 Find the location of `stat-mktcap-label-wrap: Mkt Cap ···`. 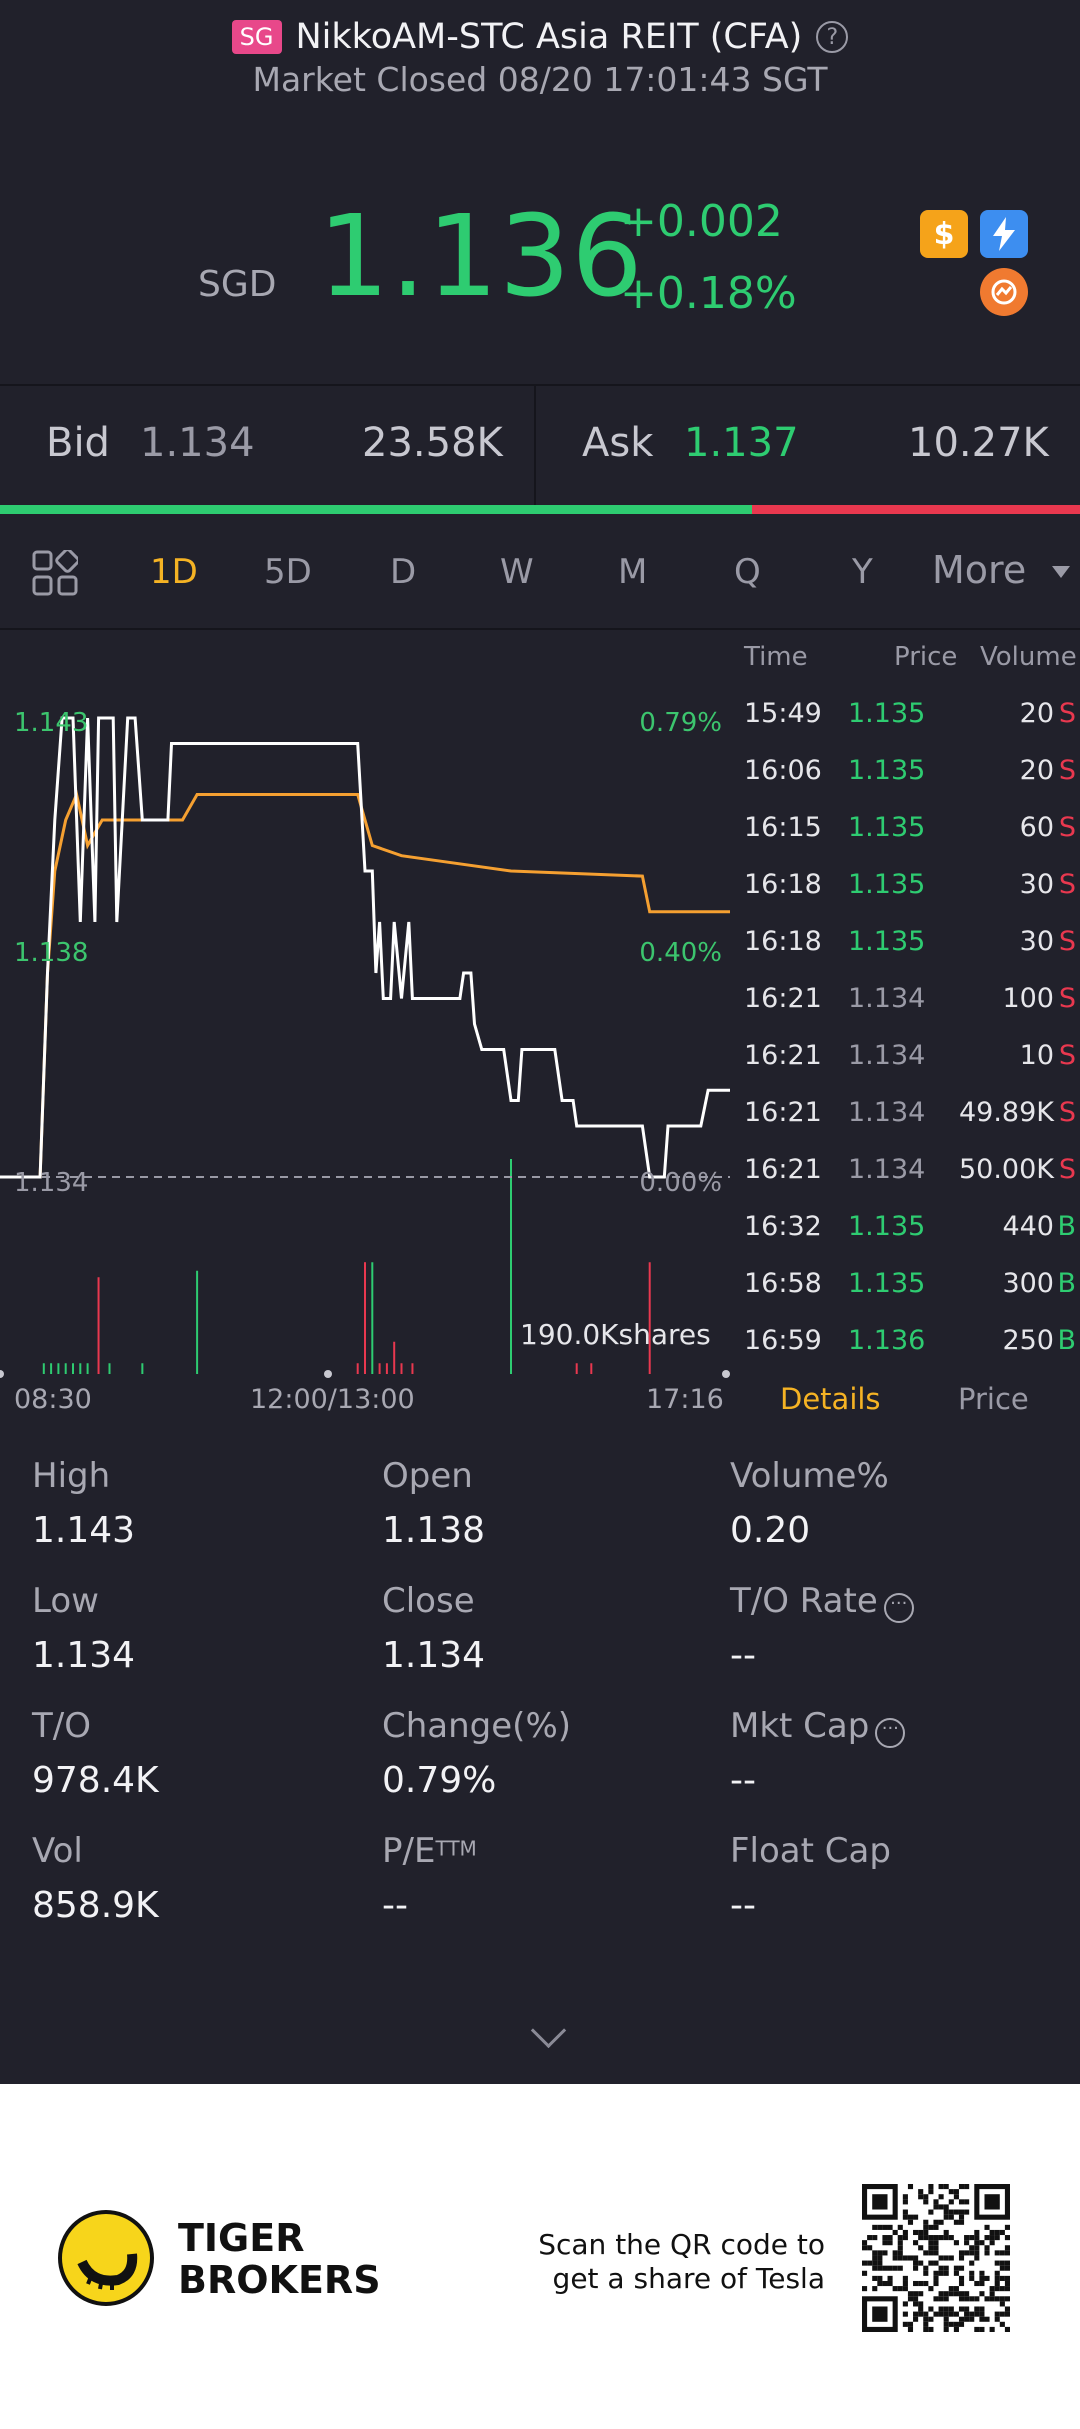

stat-mktcap-label-wrap: Mkt Cap ··· is located at coordinates (818, 1727).